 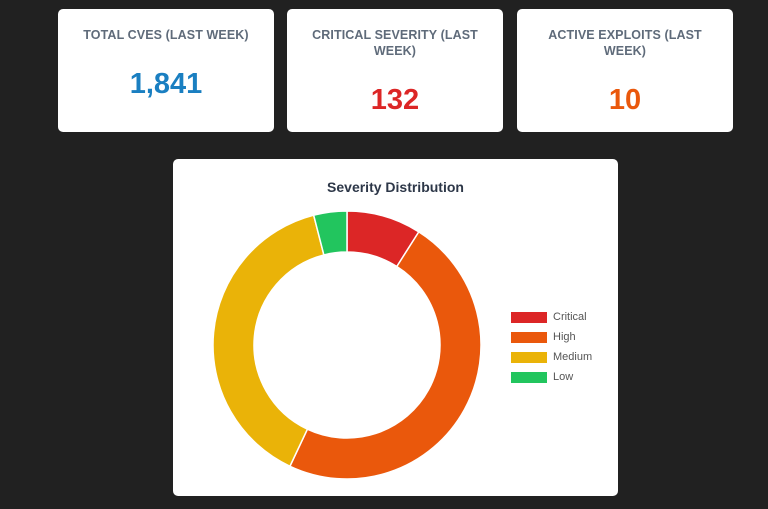 What do you see at coordinates (395, 187) in the screenshot?
I see `chart-title: Severity Distribution` at bounding box center [395, 187].